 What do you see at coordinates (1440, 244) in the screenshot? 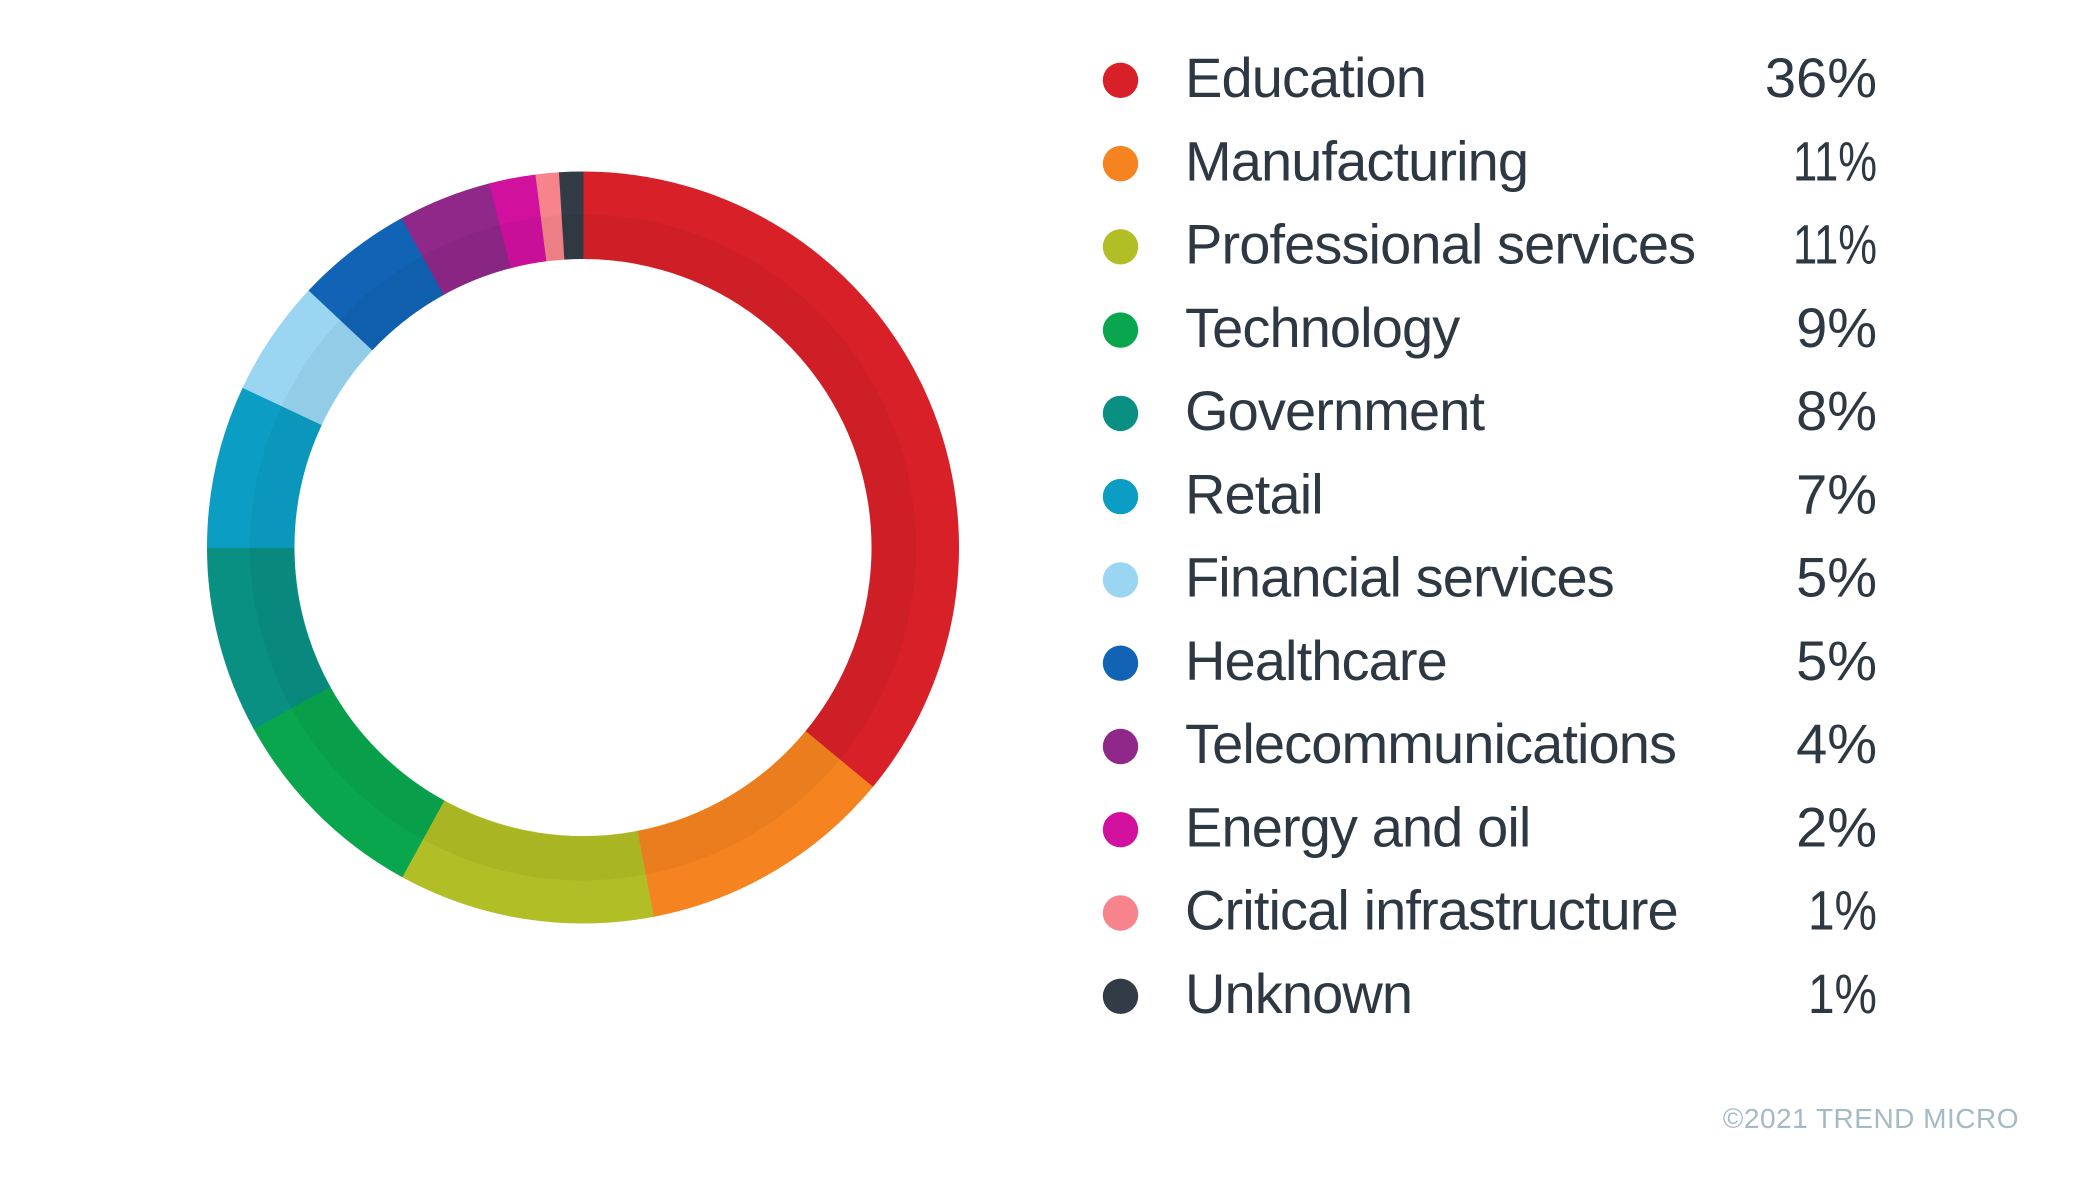
I see `svg-text: Professional services` at bounding box center [1440, 244].